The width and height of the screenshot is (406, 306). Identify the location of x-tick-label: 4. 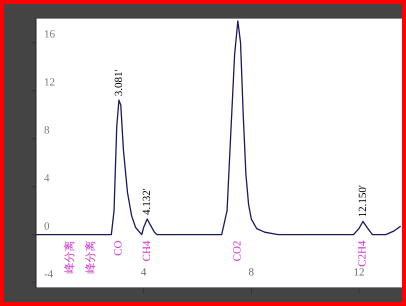
(143, 272).